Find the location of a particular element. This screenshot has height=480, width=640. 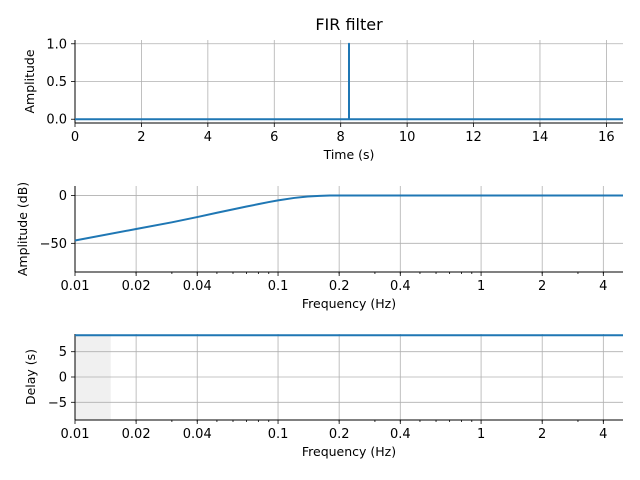

y-tick-label: −5 is located at coordinates (57, 403).